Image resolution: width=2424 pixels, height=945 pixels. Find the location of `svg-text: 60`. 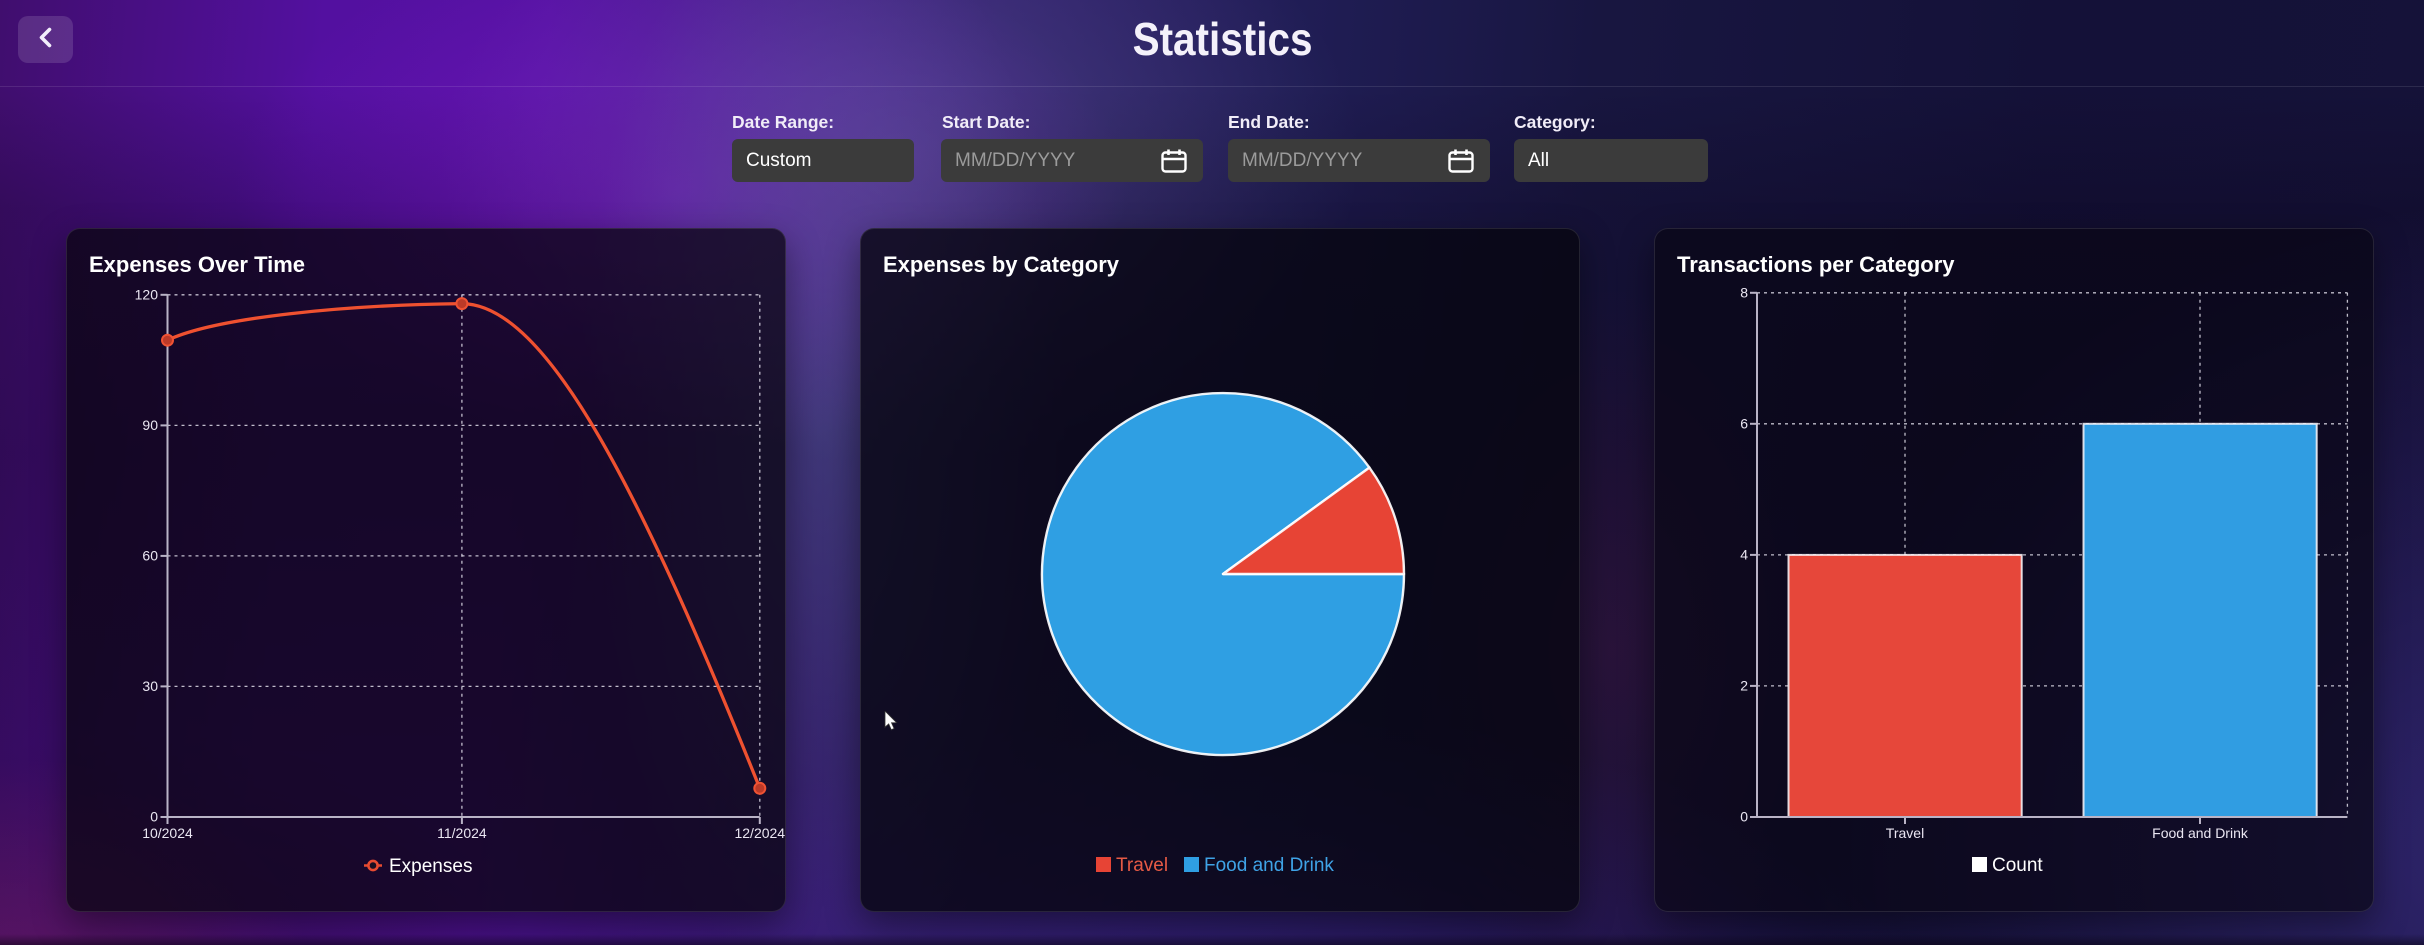

svg-text: 60 is located at coordinates (150, 555).